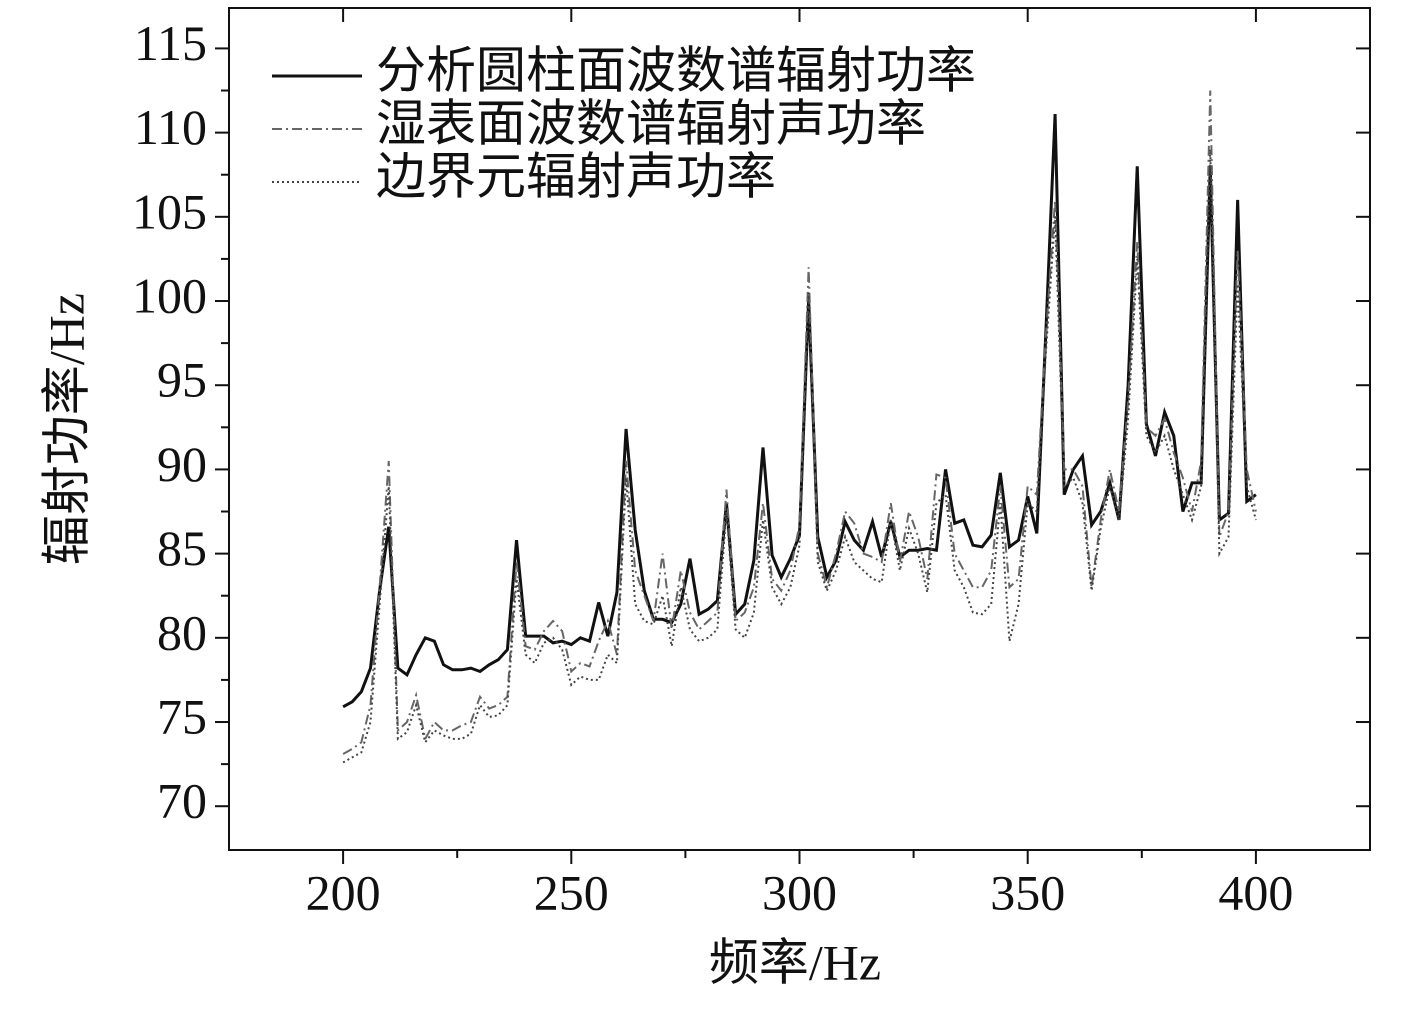 This screenshot has height=1009, width=1417. What do you see at coordinates (182, 380) in the screenshot?
I see `y-tick-label: 95` at bounding box center [182, 380].